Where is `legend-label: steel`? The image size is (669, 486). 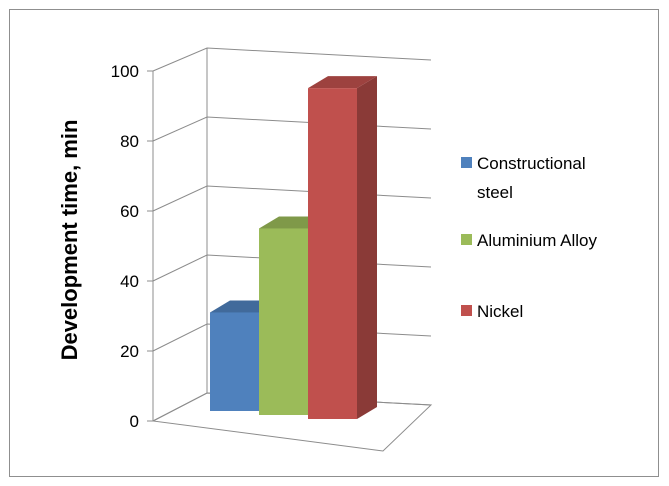
legend-label: steel is located at coordinates (495, 192).